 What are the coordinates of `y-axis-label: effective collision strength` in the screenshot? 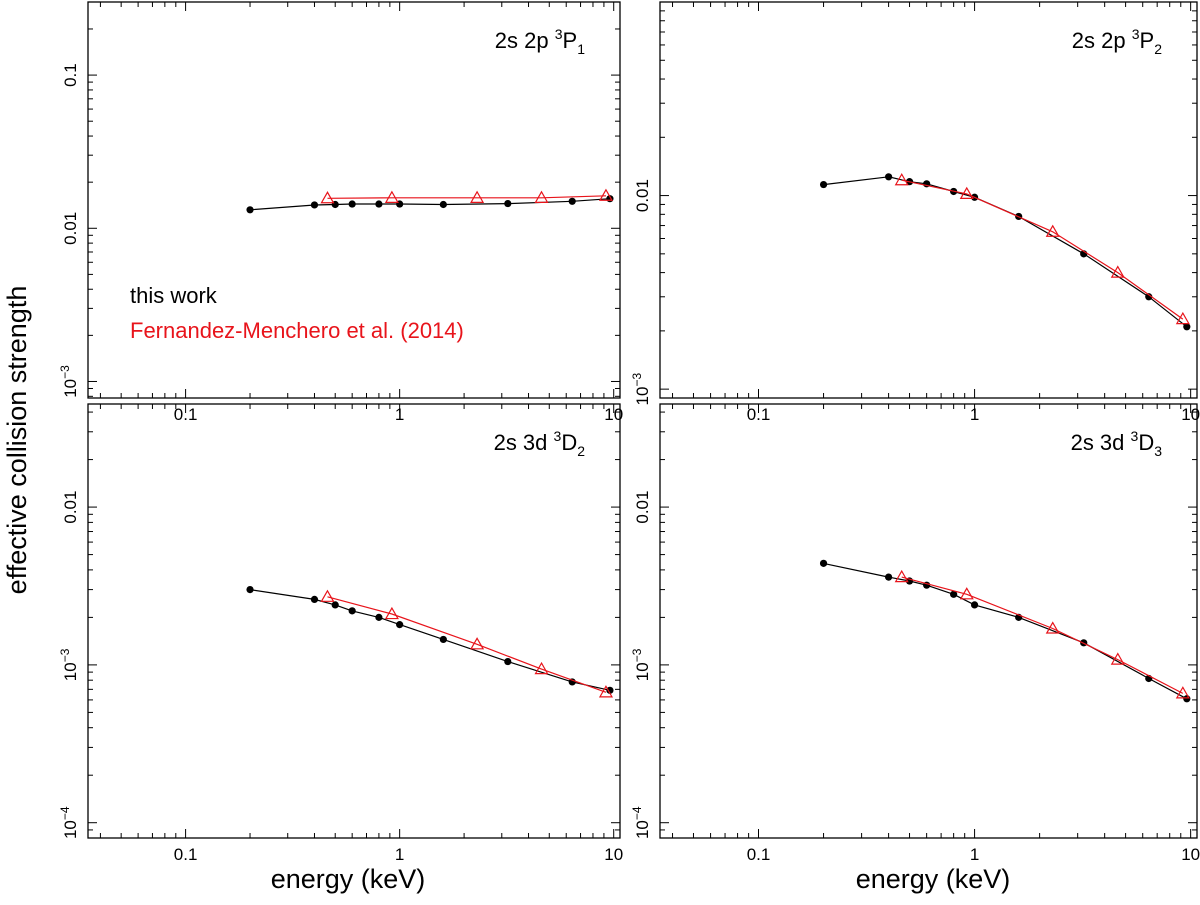 It's located at (17, 440).